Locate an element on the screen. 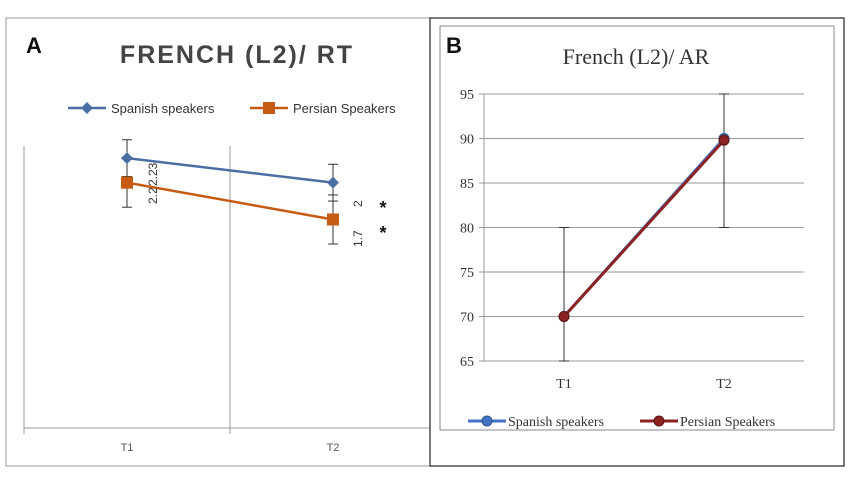 Image resolution: width=850 pixels, height=486 pixels. ytick-label-75: 75 is located at coordinates (467, 273).